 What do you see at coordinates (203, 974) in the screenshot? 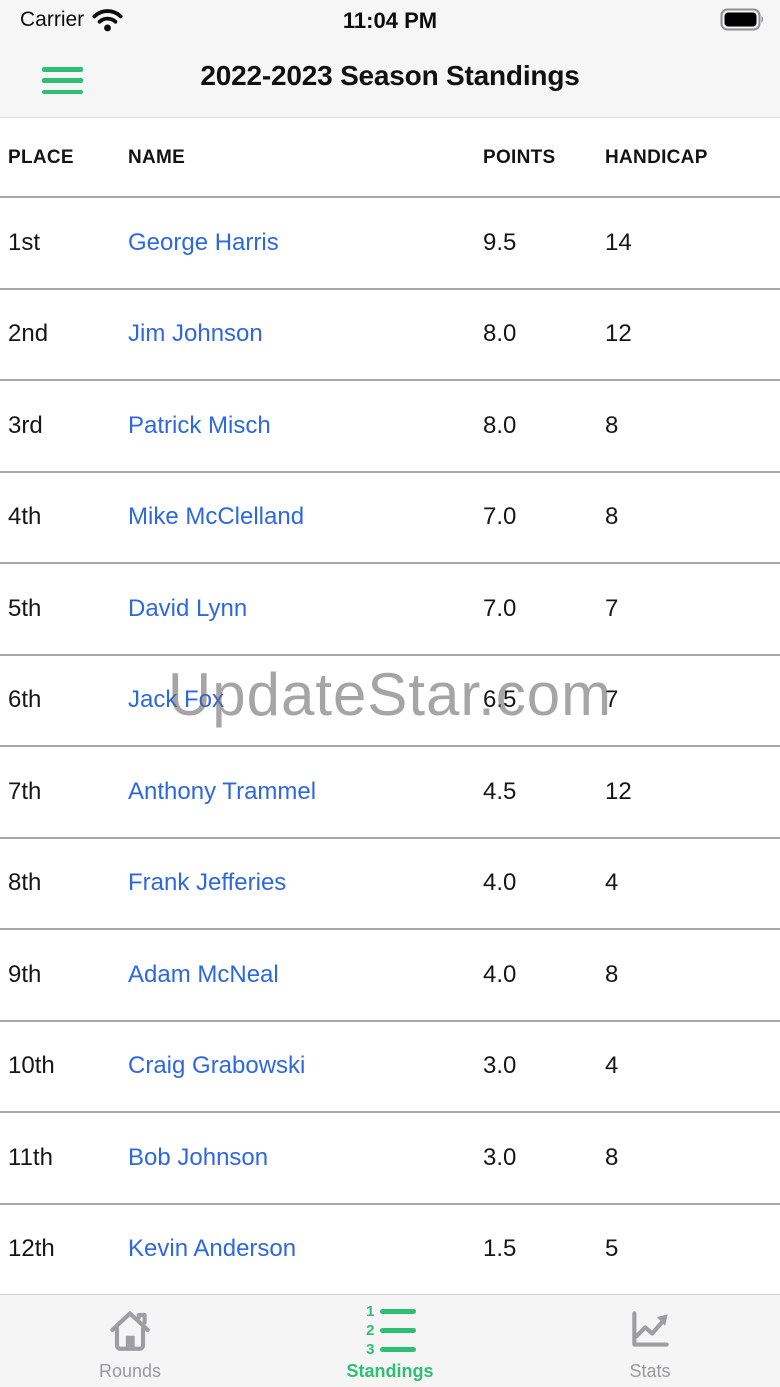
I see `player-name-link: Adam McNeal` at bounding box center [203, 974].